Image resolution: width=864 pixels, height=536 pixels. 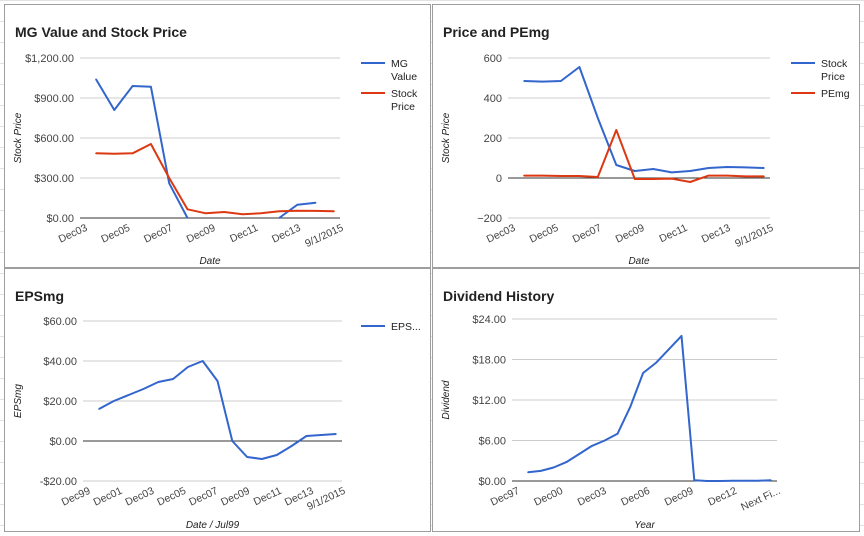 What do you see at coordinates (505, 497) in the screenshot?
I see `x-tick-label: Dec97` at bounding box center [505, 497].